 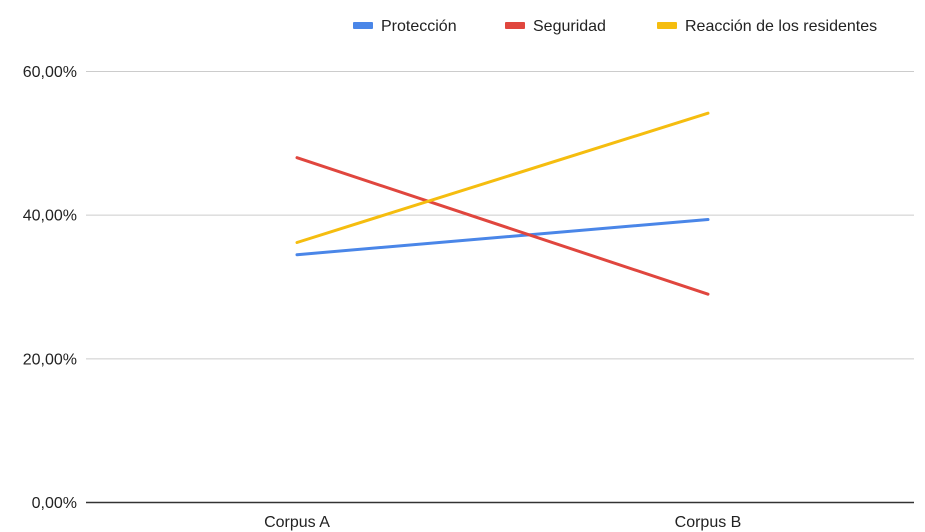 What do you see at coordinates (781, 26) in the screenshot?
I see `legend-label: Reacción de los residentes` at bounding box center [781, 26].